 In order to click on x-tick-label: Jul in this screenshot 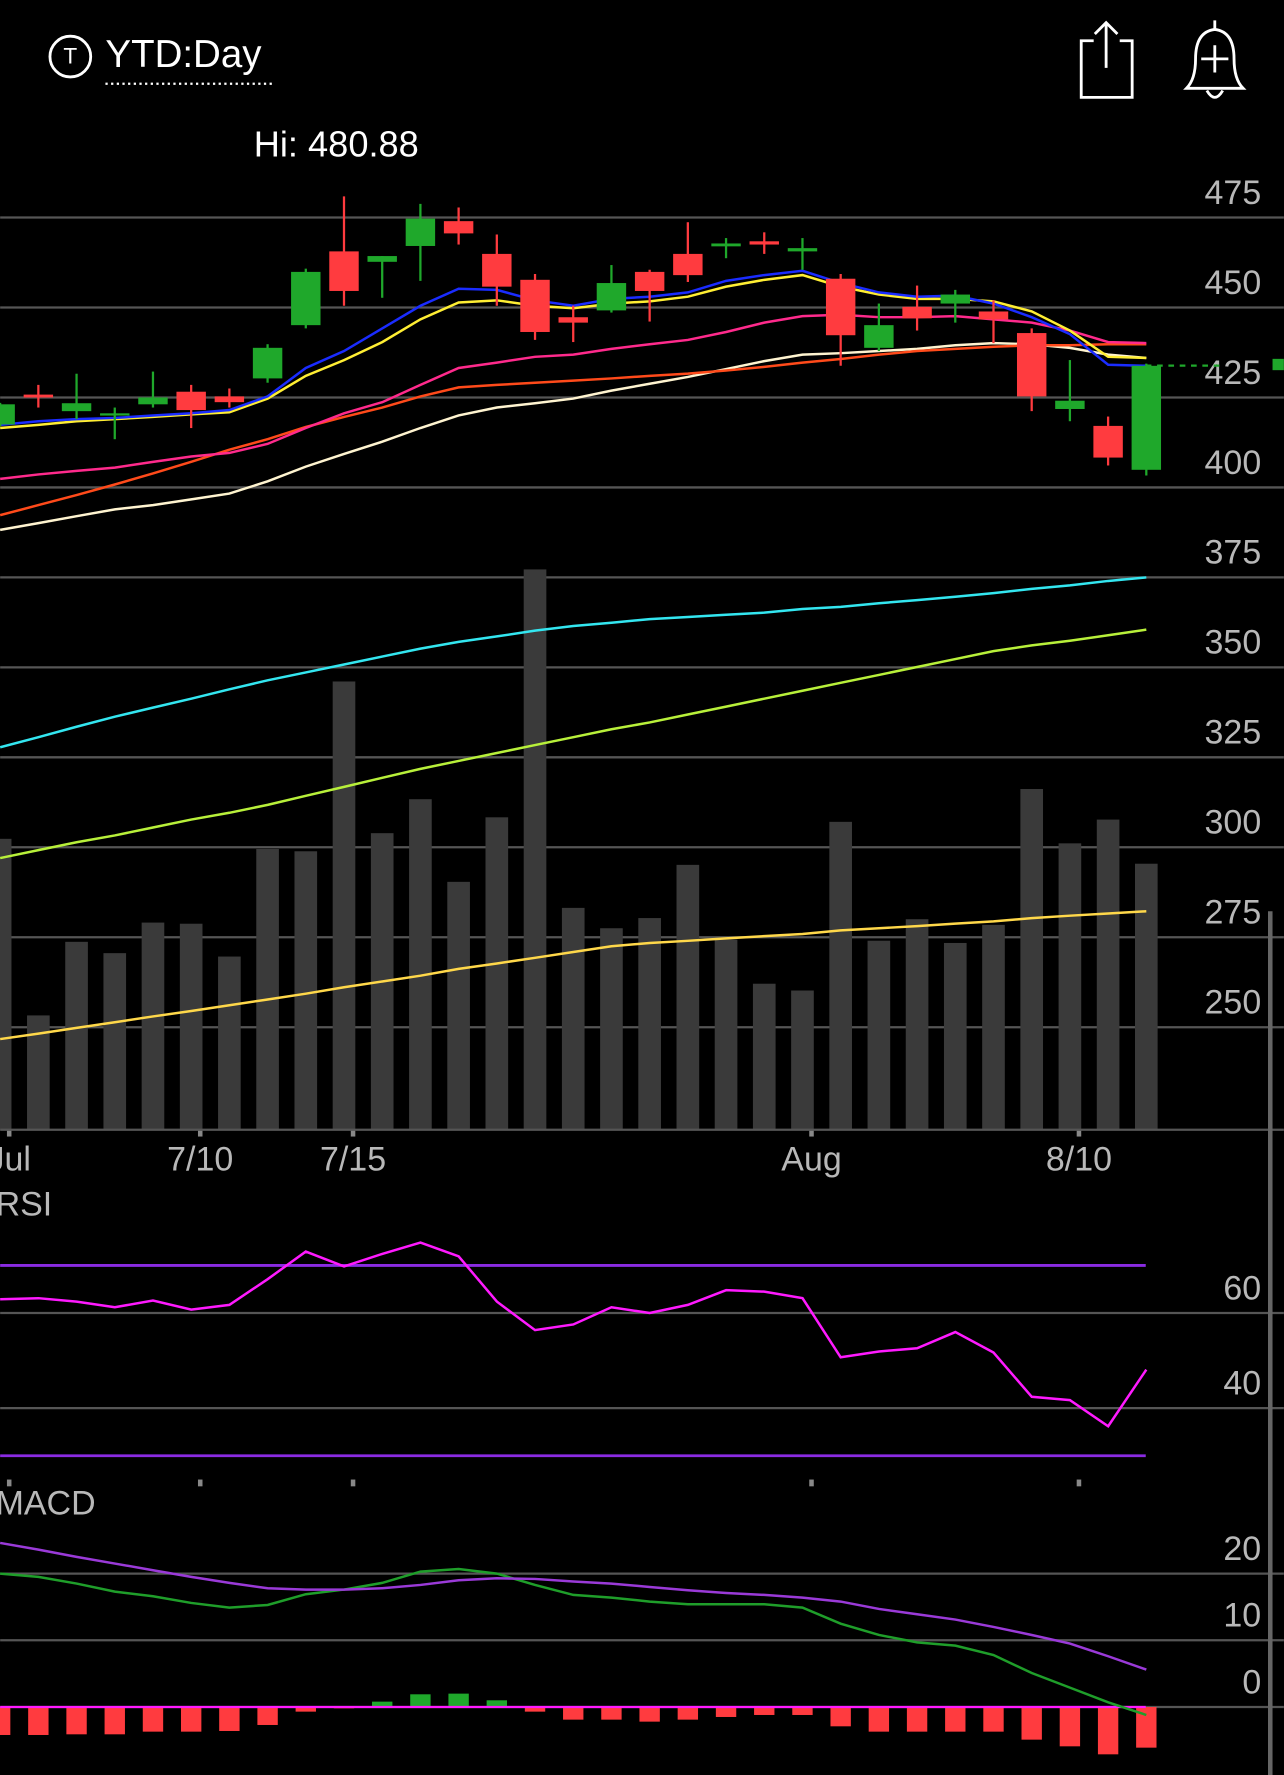, I will do `click(15, 1159)`.